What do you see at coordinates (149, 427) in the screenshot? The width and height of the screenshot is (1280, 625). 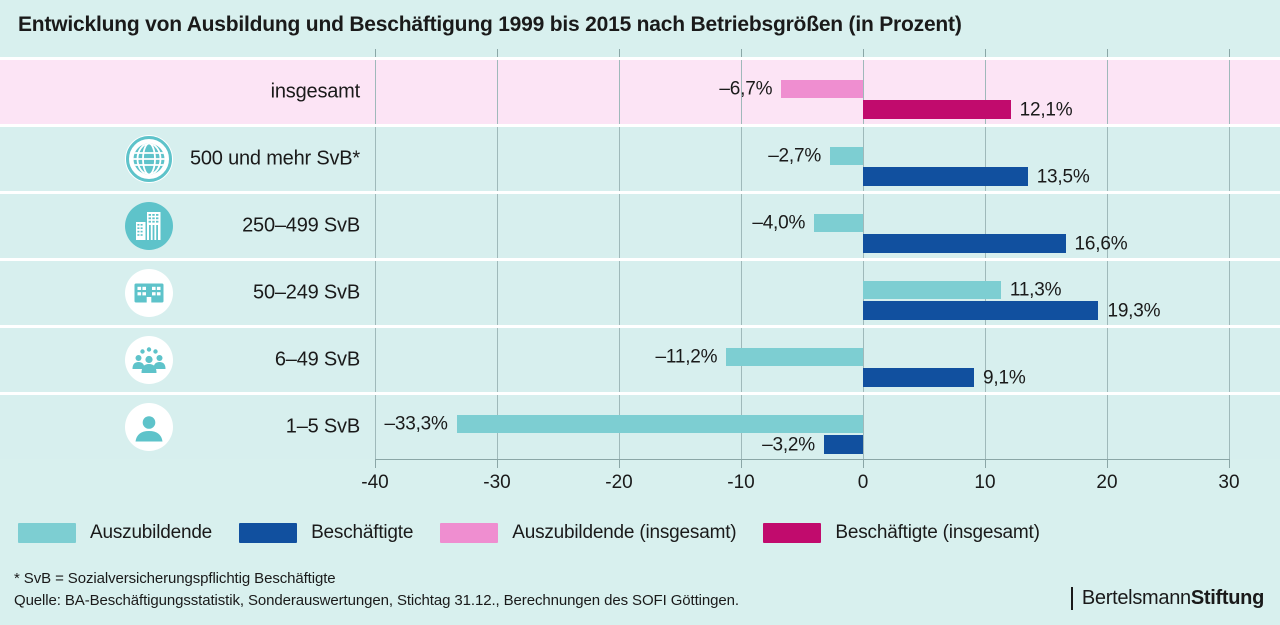 I see `person-icon` at bounding box center [149, 427].